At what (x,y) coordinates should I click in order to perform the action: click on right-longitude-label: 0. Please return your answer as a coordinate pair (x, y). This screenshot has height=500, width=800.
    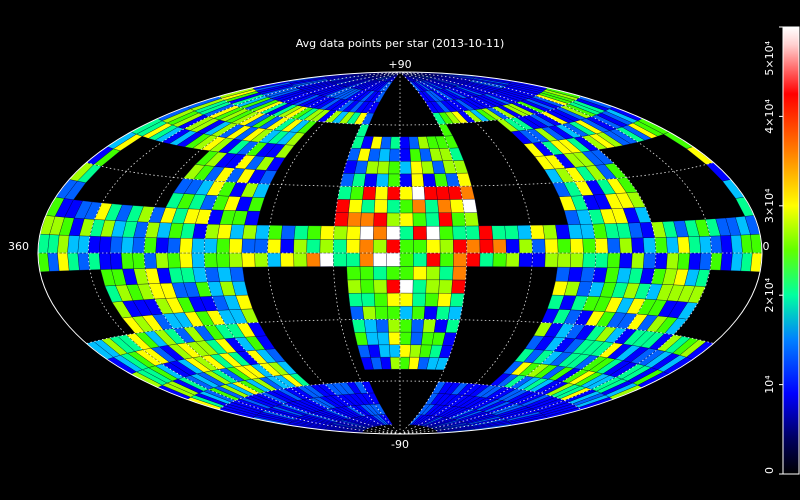
    Looking at the image, I should click on (766, 246).